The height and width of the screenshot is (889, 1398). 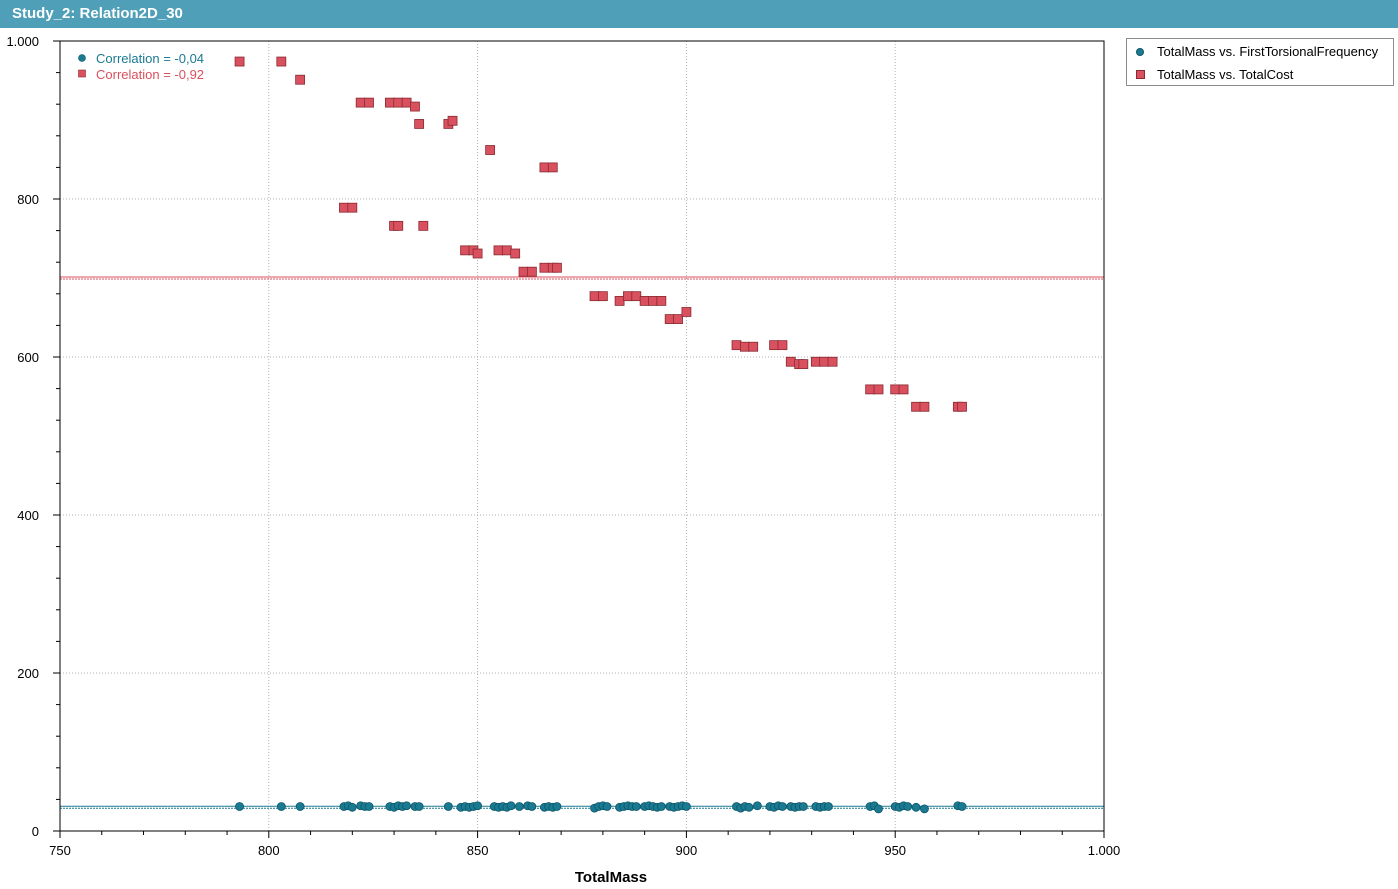 I want to click on y-tick-label: 1.000, so click(x=22, y=41).